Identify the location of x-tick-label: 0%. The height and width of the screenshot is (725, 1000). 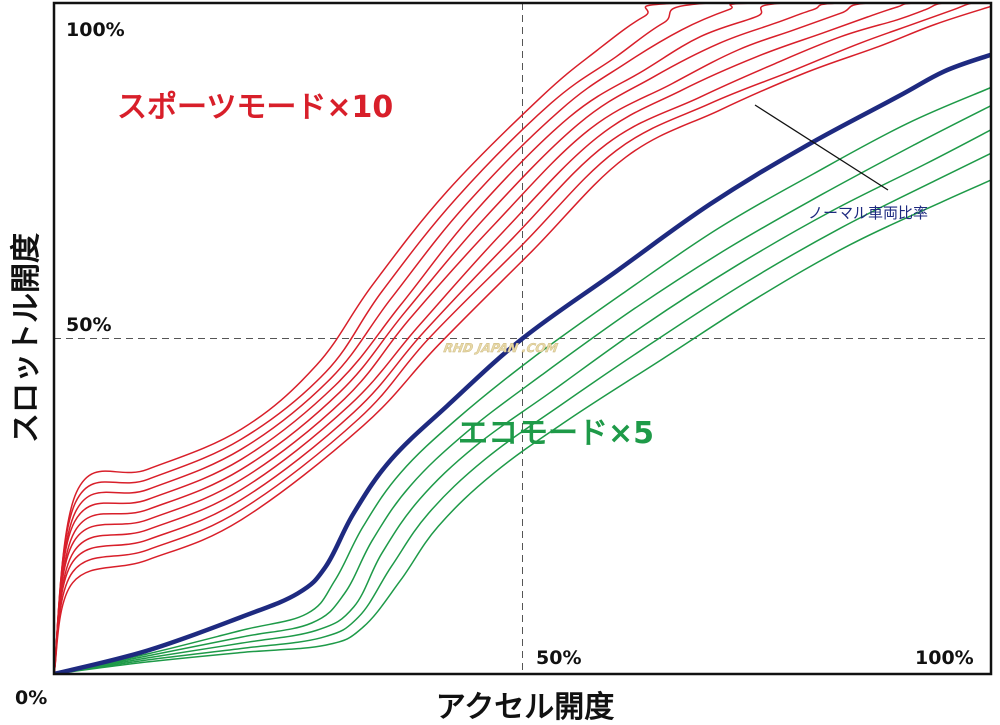
(31, 698).